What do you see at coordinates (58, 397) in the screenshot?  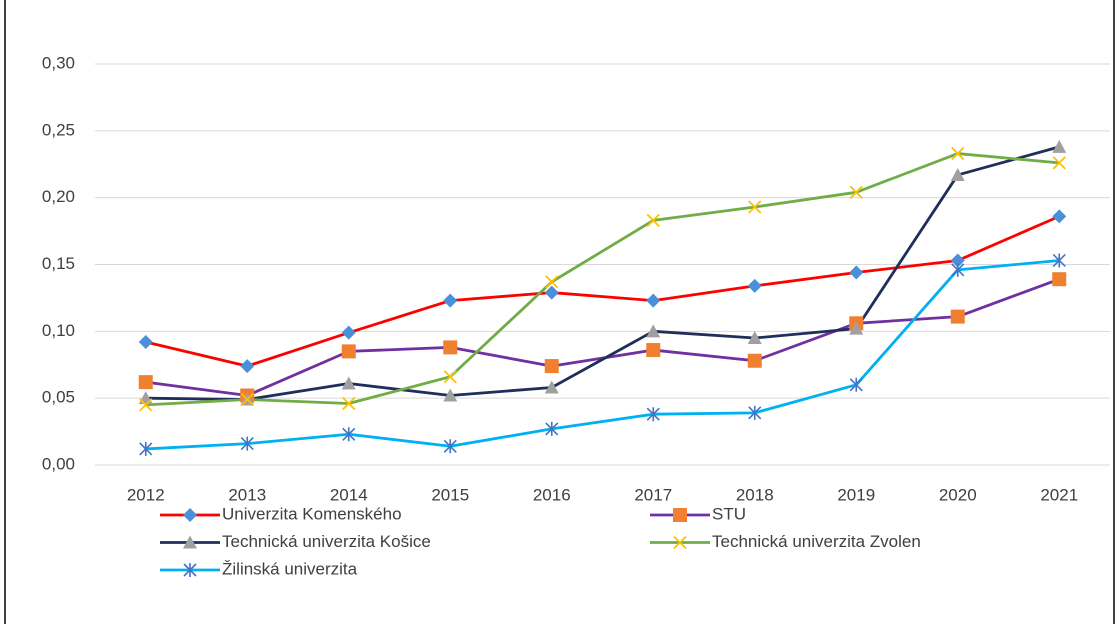 I see `y-tick-label: 0,05` at bounding box center [58, 397].